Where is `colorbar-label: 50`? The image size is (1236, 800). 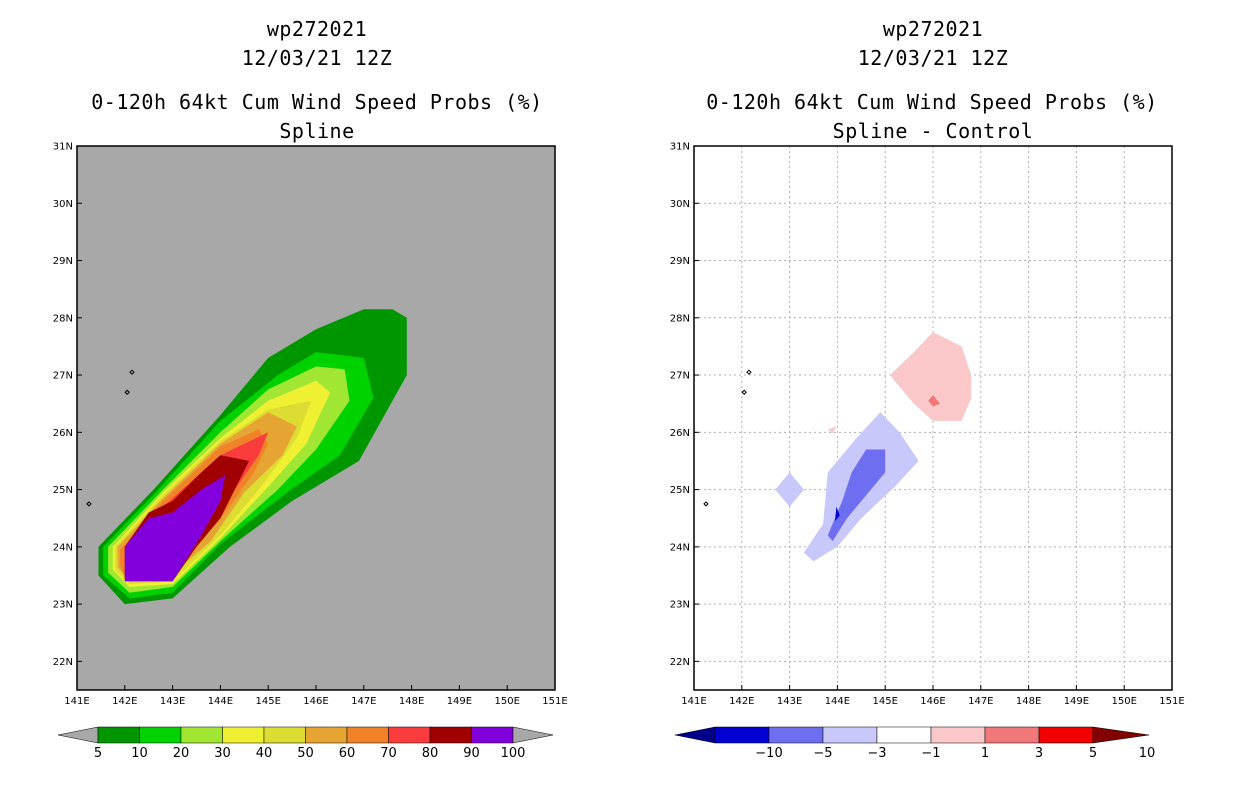
colorbar-label: 50 is located at coordinates (305, 753).